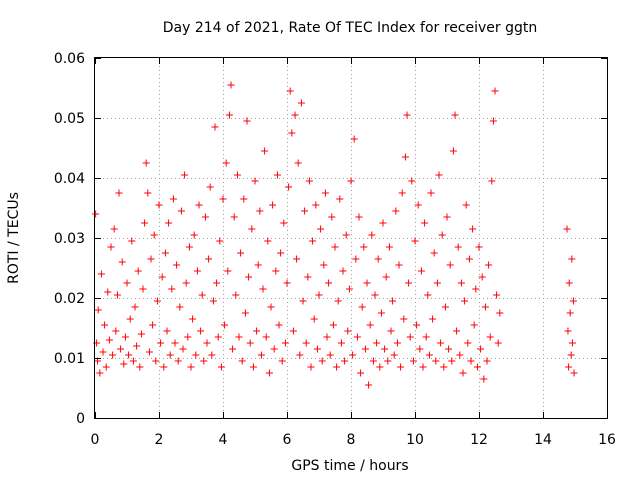 The image size is (640, 480). Describe the element at coordinates (69, 59) in the screenshot. I see `y-tick-label: 0.06` at that location.